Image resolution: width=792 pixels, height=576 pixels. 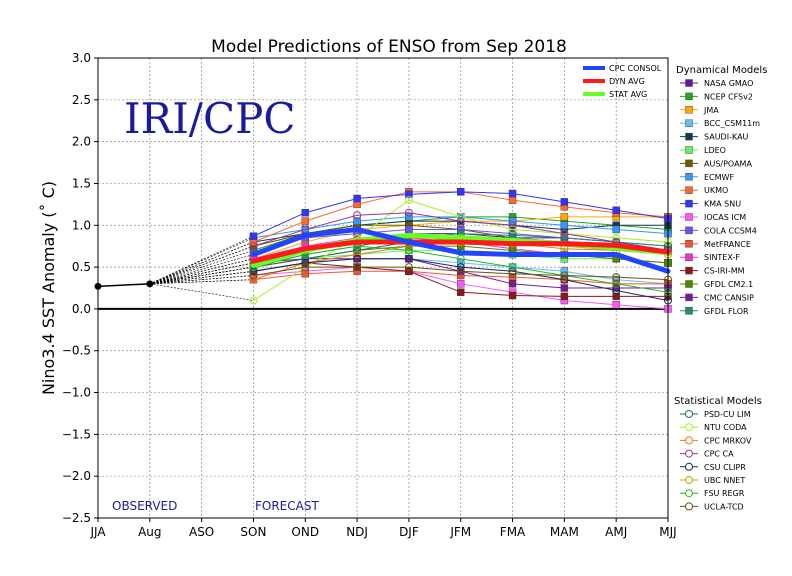 What do you see at coordinates (305, 532) in the screenshot?
I see `x-tick-label: OND` at bounding box center [305, 532].